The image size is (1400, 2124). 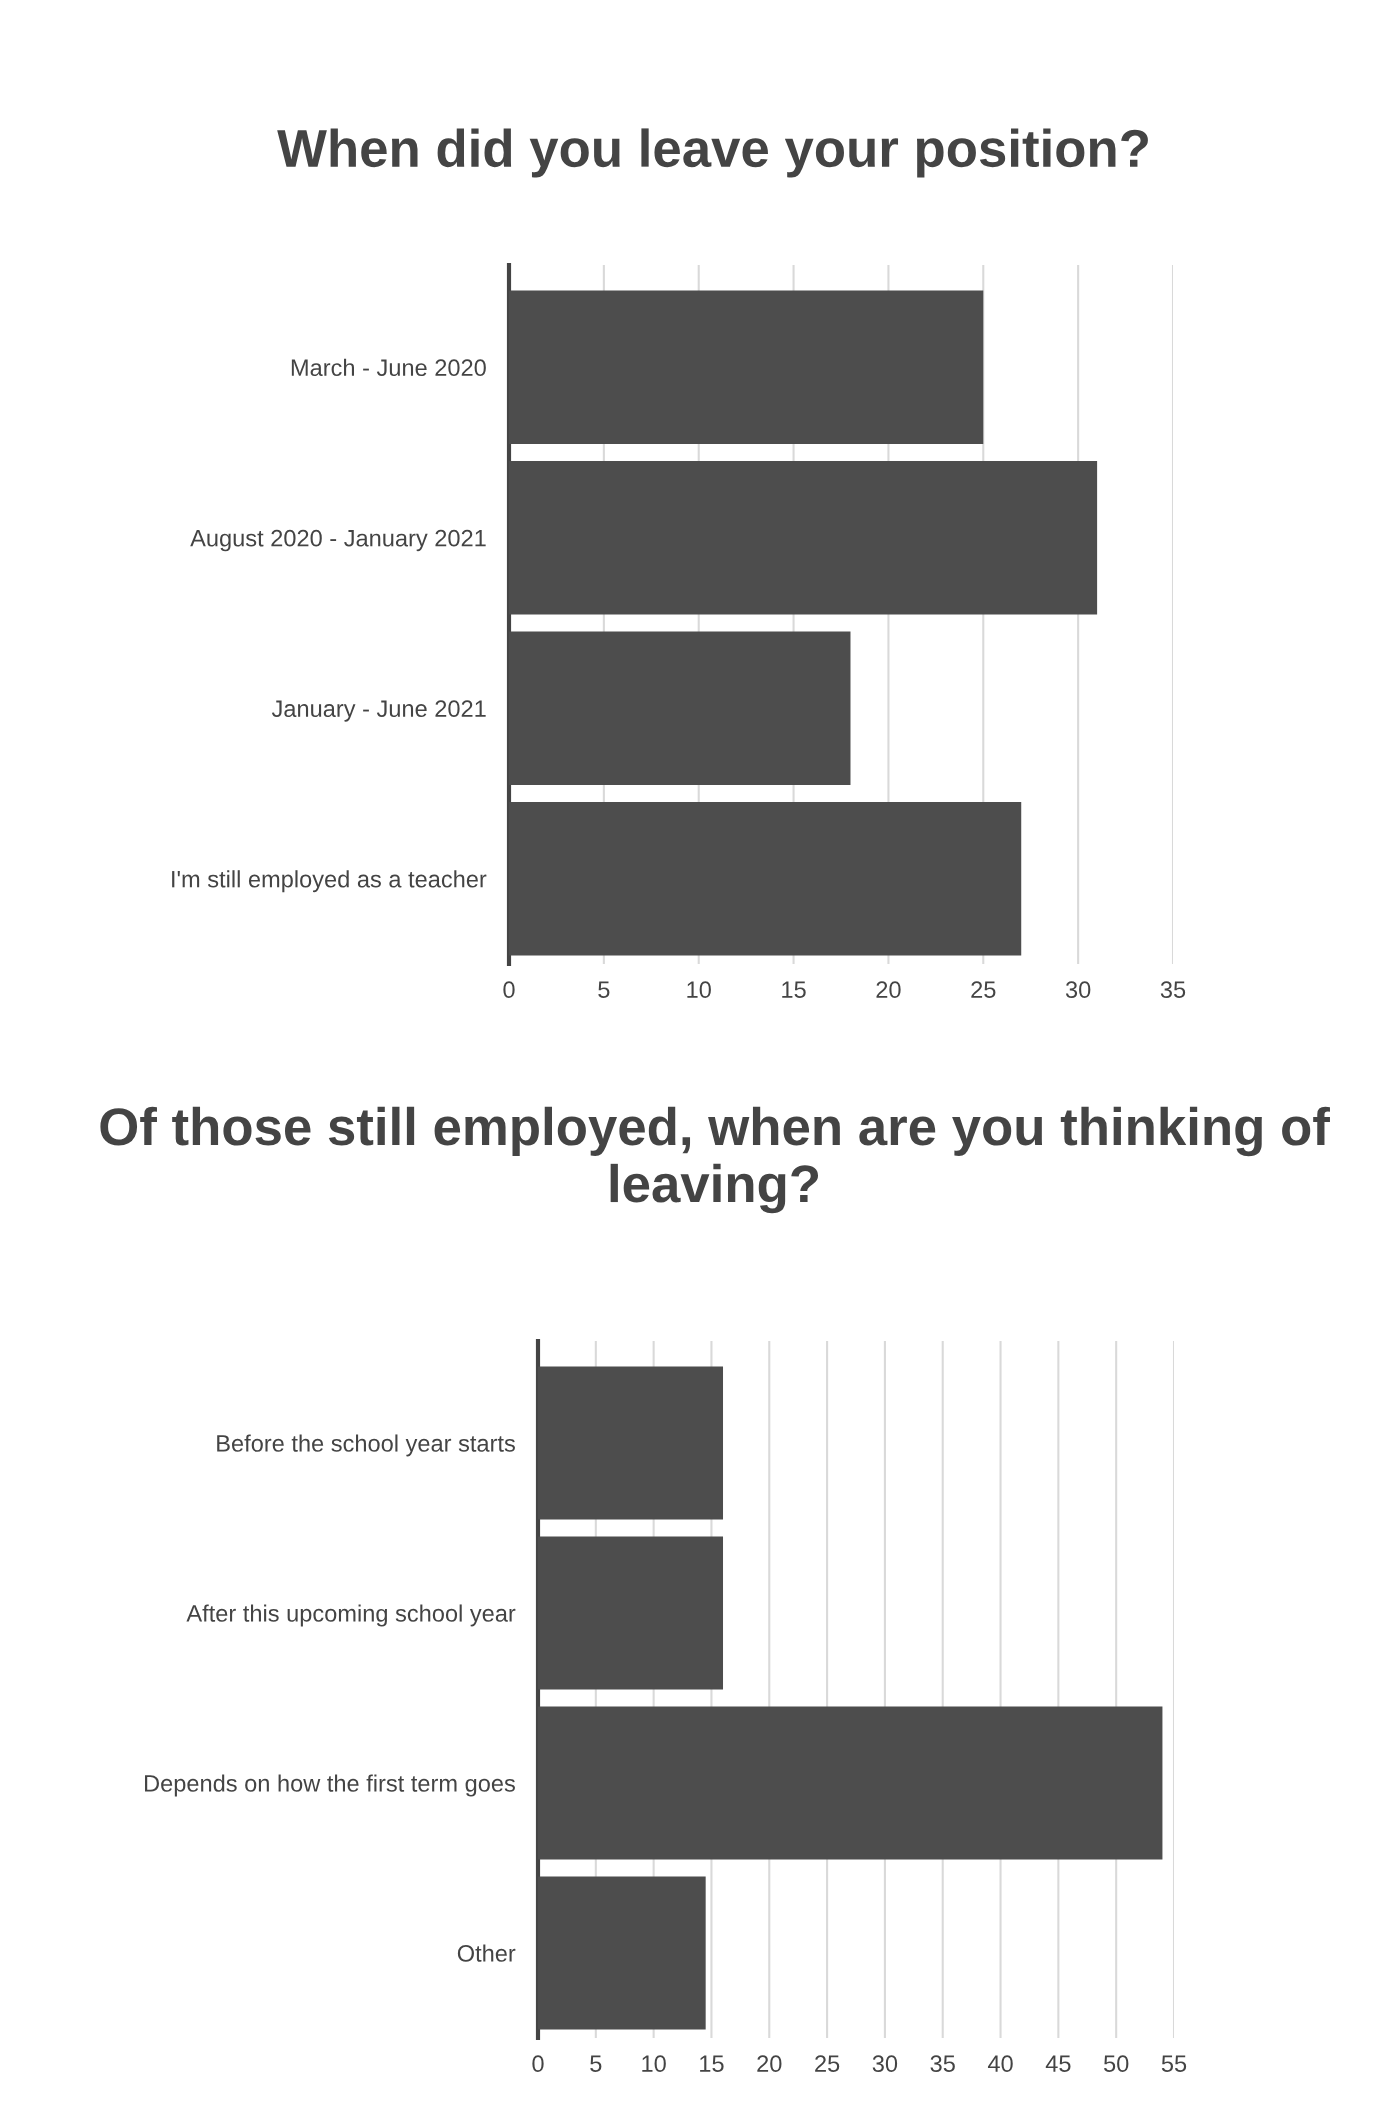 What do you see at coordinates (1174, 2064) in the screenshot?
I see `x-tick-label: 55` at bounding box center [1174, 2064].